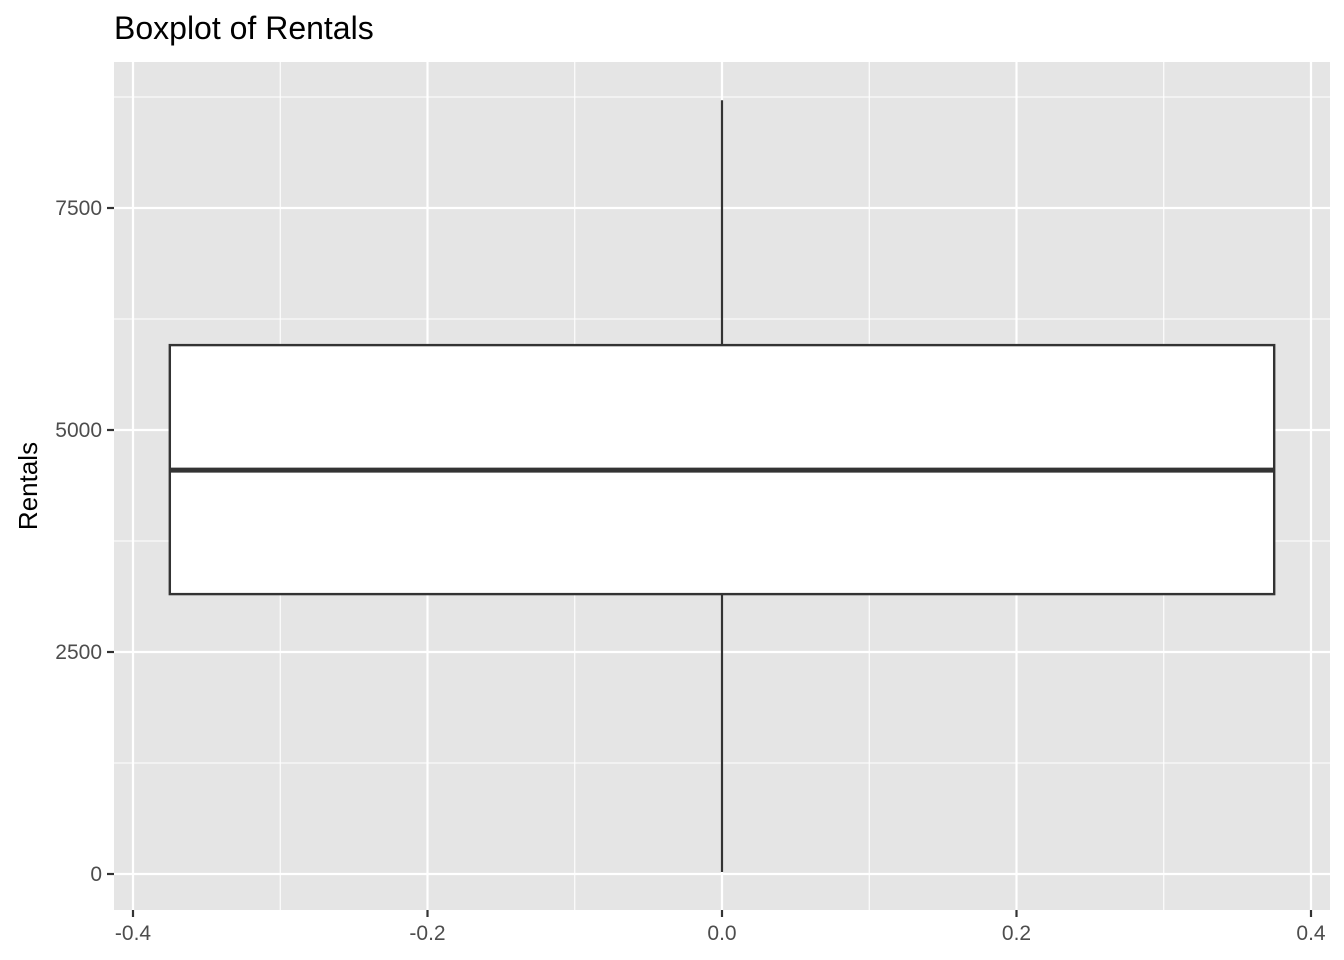 Image resolution: width=1344 pixels, height=960 pixels. What do you see at coordinates (1016, 933) in the screenshot?
I see `x-tick-label: 0.2` at bounding box center [1016, 933].